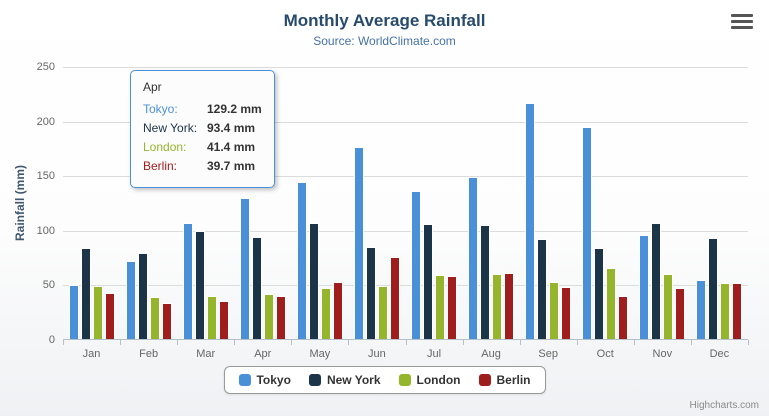  What do you see at coordinates (231, 128) in the screenshot?
I see `tooltip-value: 93.4 mm` at bounding box center [231, 128].